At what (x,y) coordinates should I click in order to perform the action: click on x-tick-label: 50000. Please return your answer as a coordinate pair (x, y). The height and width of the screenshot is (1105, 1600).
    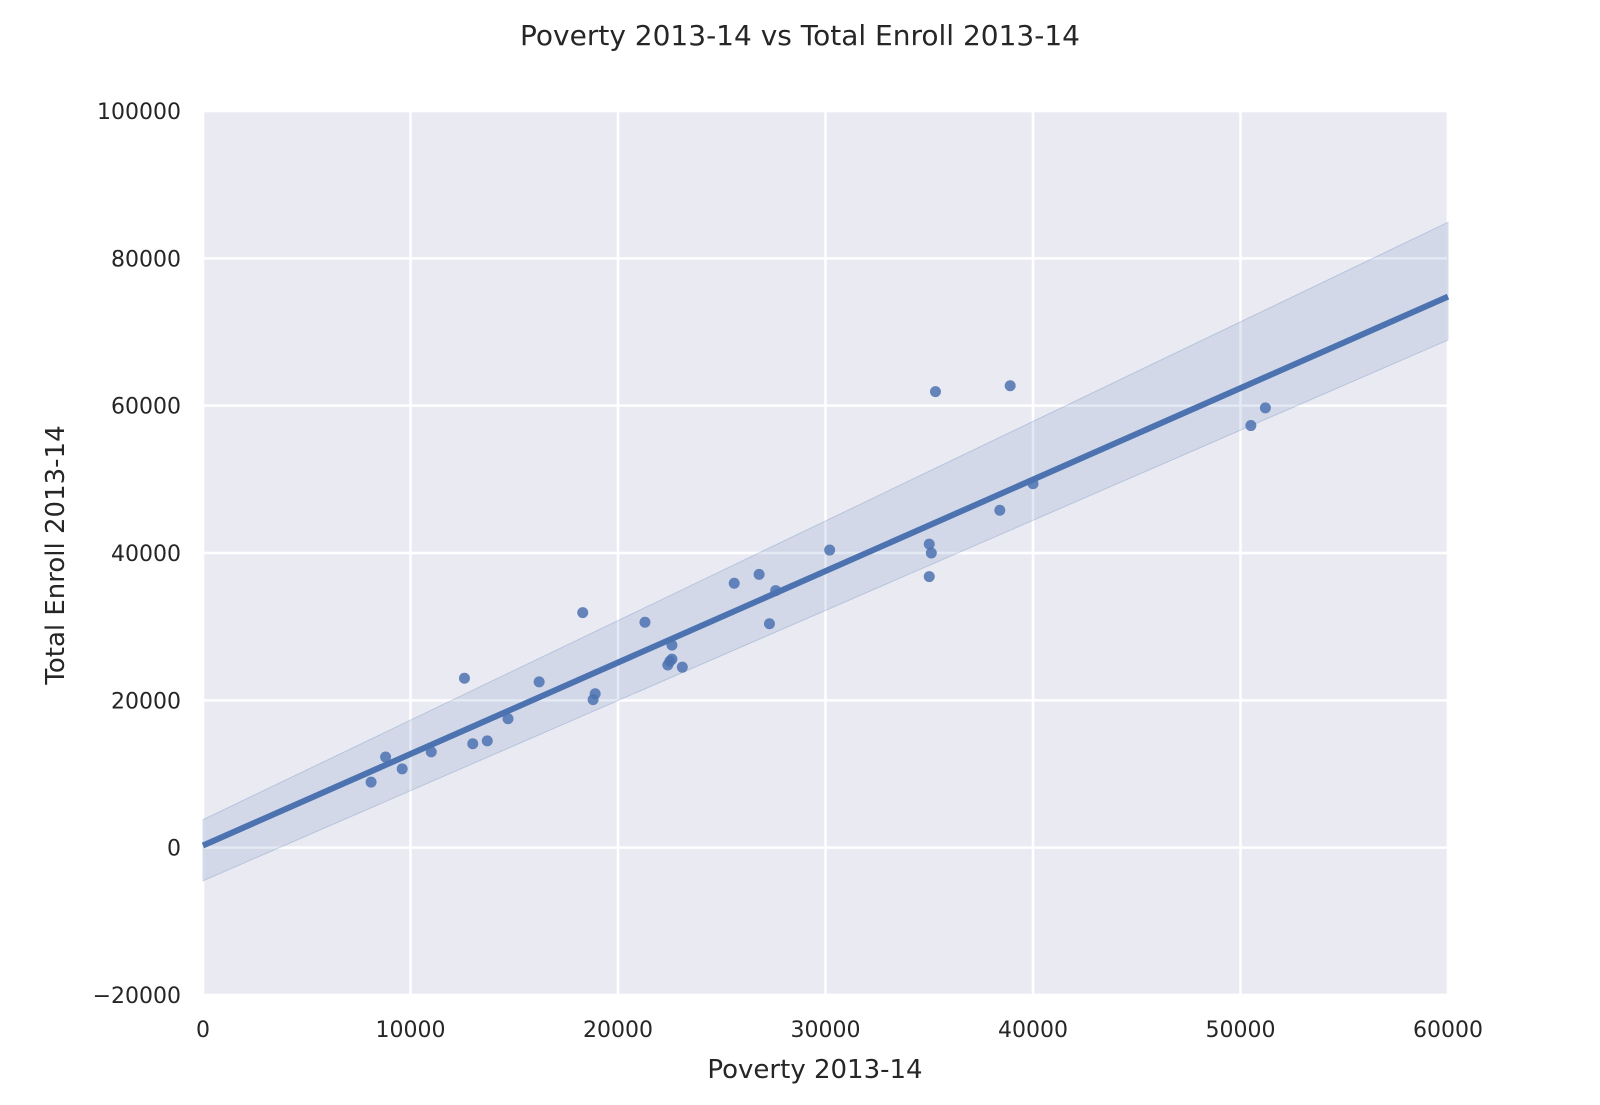
    Looking at the image, I should click on (1241, 1030).